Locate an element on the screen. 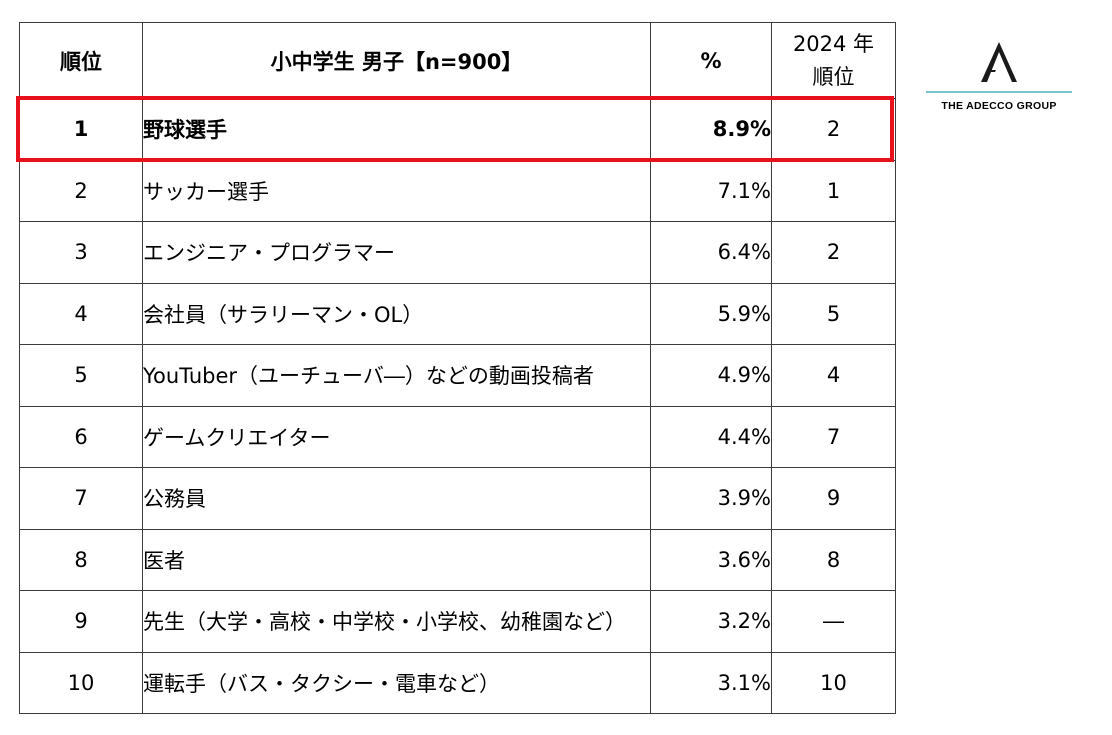  table-row: 6 ゲームクリエイター 4.4% 7 is located at coordinates (457, 436).